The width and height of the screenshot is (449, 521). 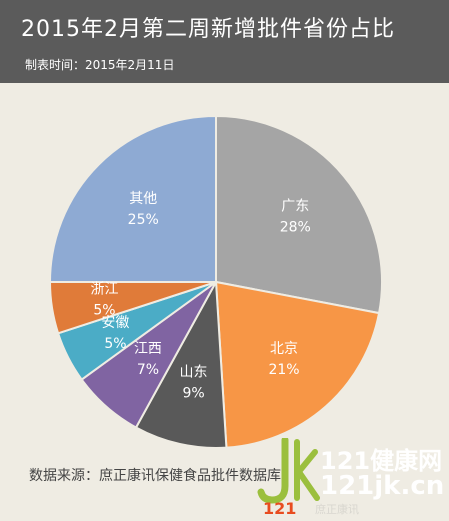 What do you see at coordinates (148, 349) in the screenshot?
I see `slice-name-label: 江西` at bounding box center [148, 349].